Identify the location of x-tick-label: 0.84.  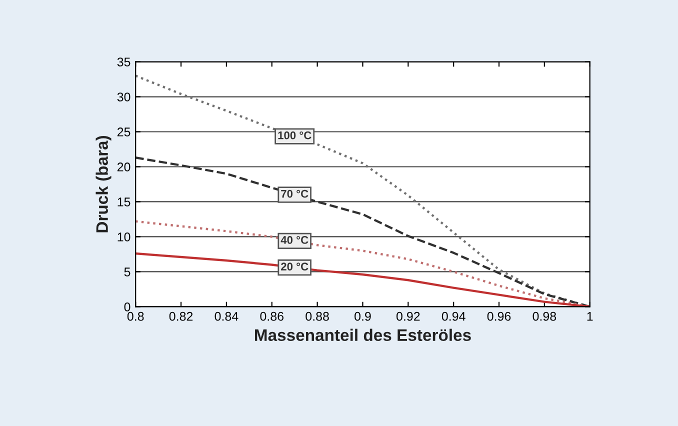
(226, 316).